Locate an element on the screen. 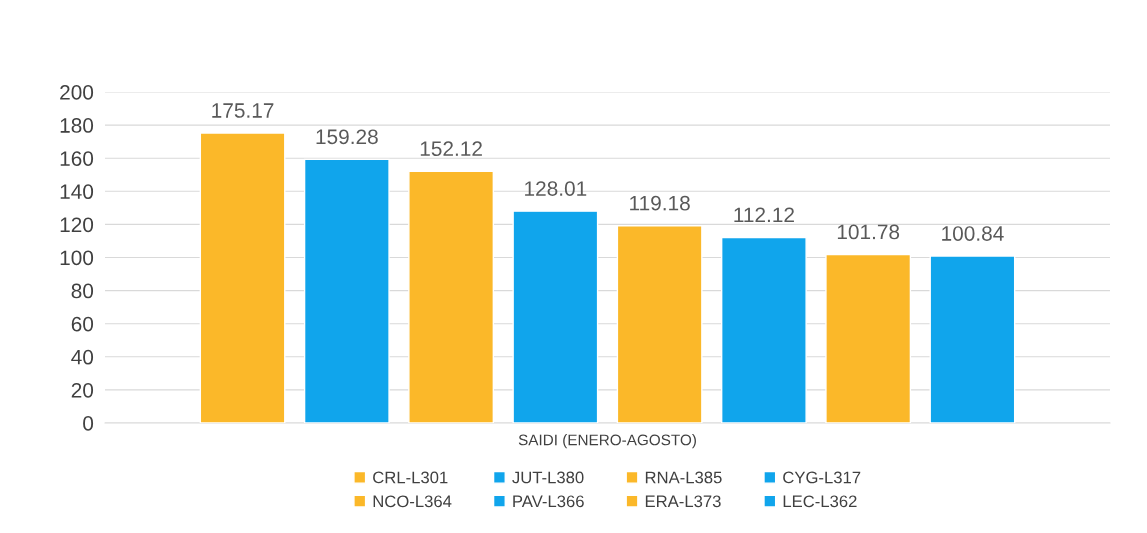  data-label: 152.12 is located at coordinates (451, 149).